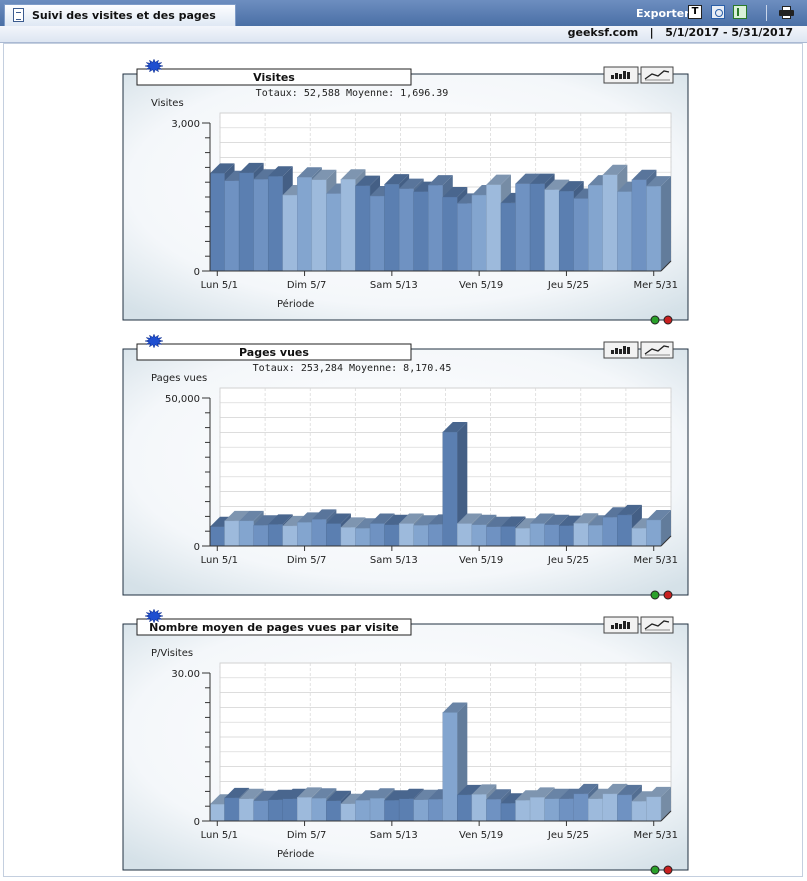 The image size is (807, 881). Describe the element at coordinates (663, 13) in the screenshot. I see `export-label: Exporter` at that location.